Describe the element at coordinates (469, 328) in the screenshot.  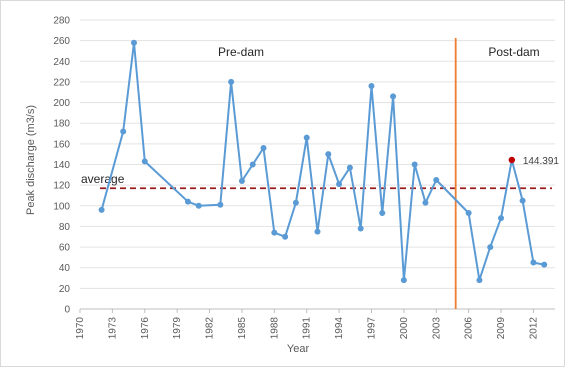
I see `x-tick-label: 2006` at that location.